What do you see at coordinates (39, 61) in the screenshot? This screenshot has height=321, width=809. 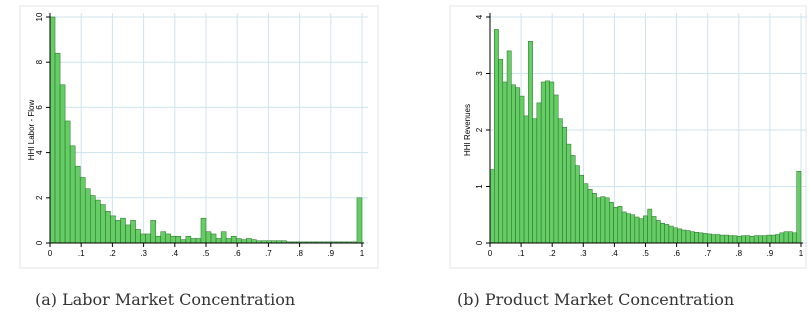 I see `y-tick-label: 8` at bounding box center [39, 61].